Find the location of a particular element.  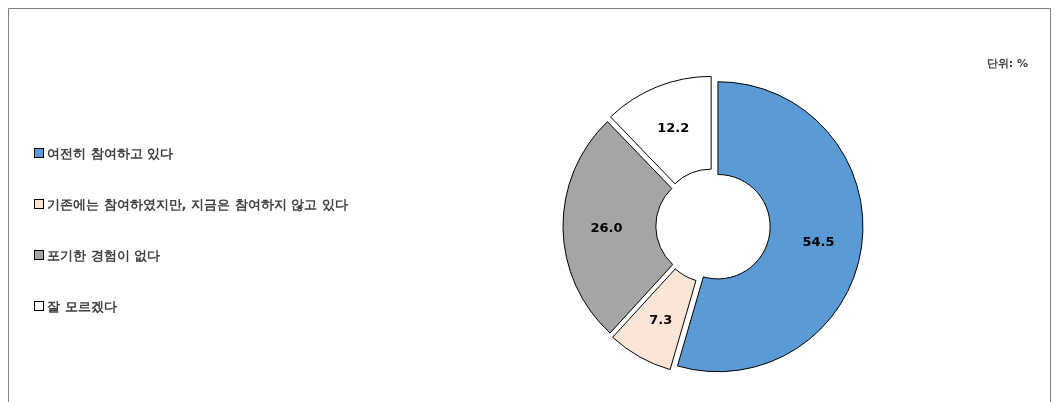

data-label: 7.3 is located at coordinates (661, 319).